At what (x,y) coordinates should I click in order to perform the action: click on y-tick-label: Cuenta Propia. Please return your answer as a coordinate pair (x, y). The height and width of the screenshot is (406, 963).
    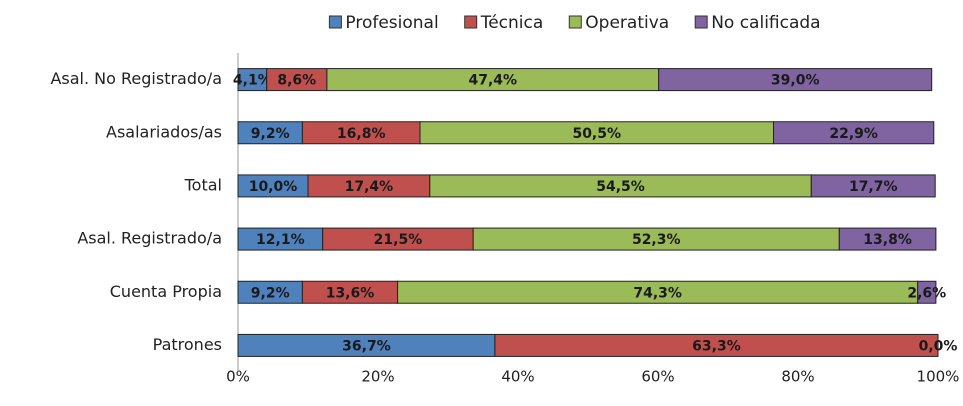
    Looking at the image, I should click on (166, 291).